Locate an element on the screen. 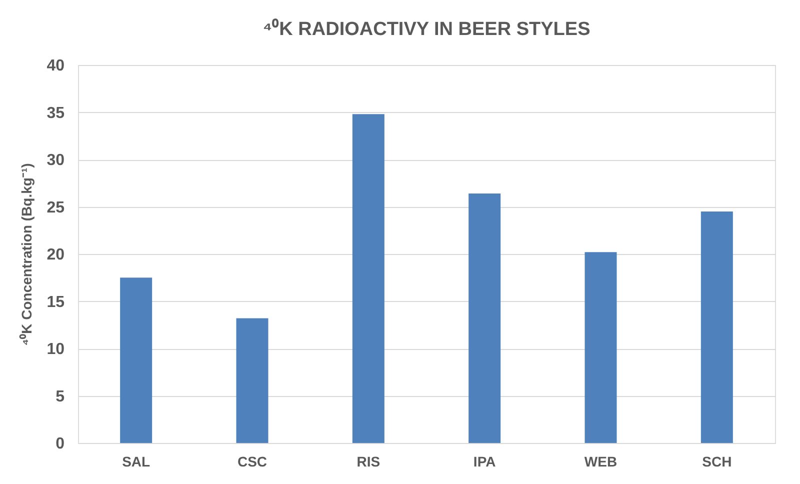 The height and width of the screenshot is (484, 800). x-tick-label: WEB is located at coordinates (601, 462).